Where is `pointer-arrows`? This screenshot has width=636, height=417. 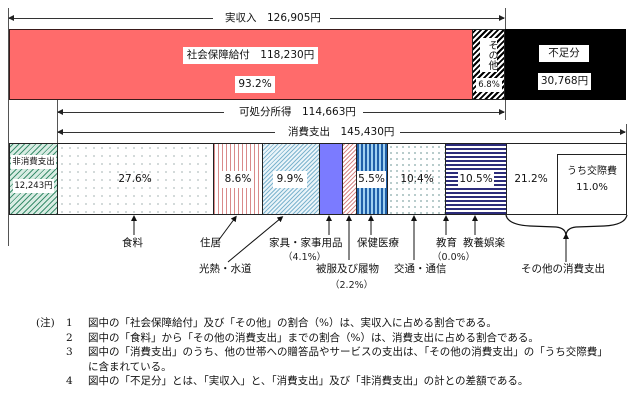
pointer-arrows is located at coordinates (379, 238).